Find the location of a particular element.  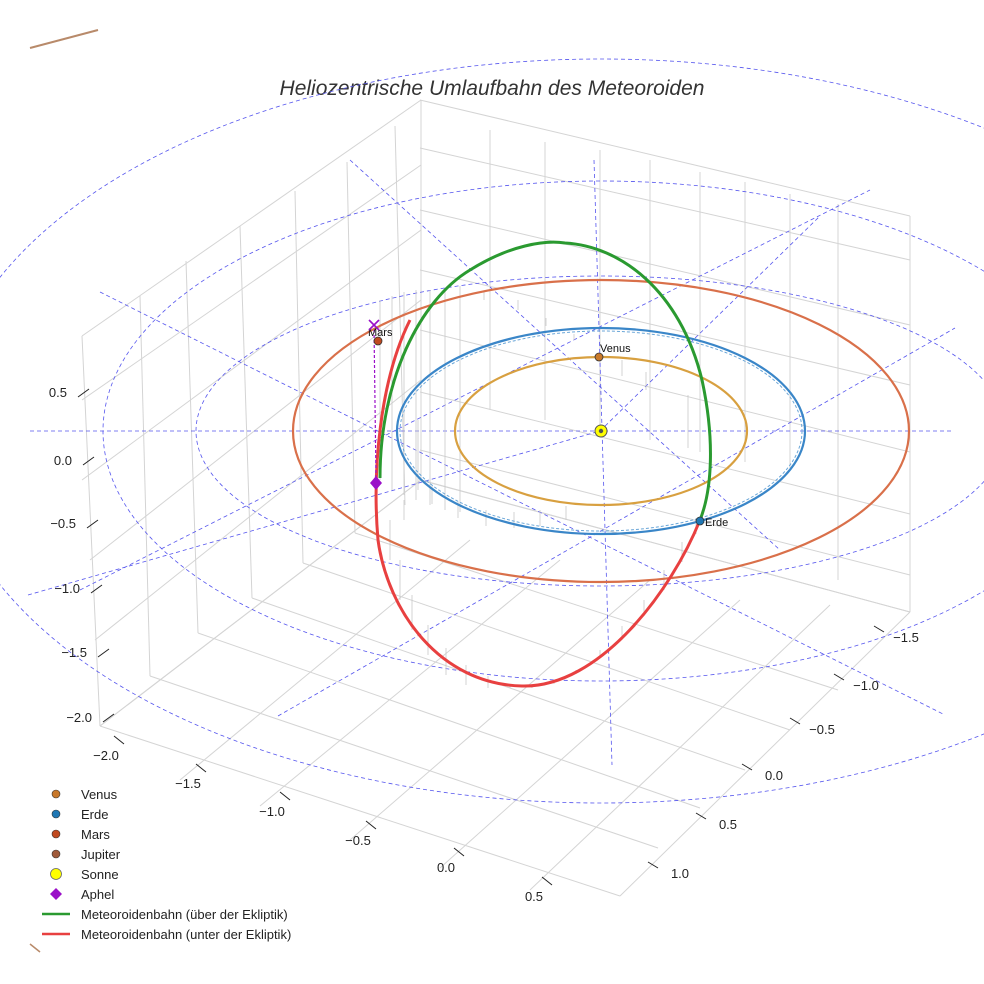

aphel-drop-line is located at coordinates (375, 403).